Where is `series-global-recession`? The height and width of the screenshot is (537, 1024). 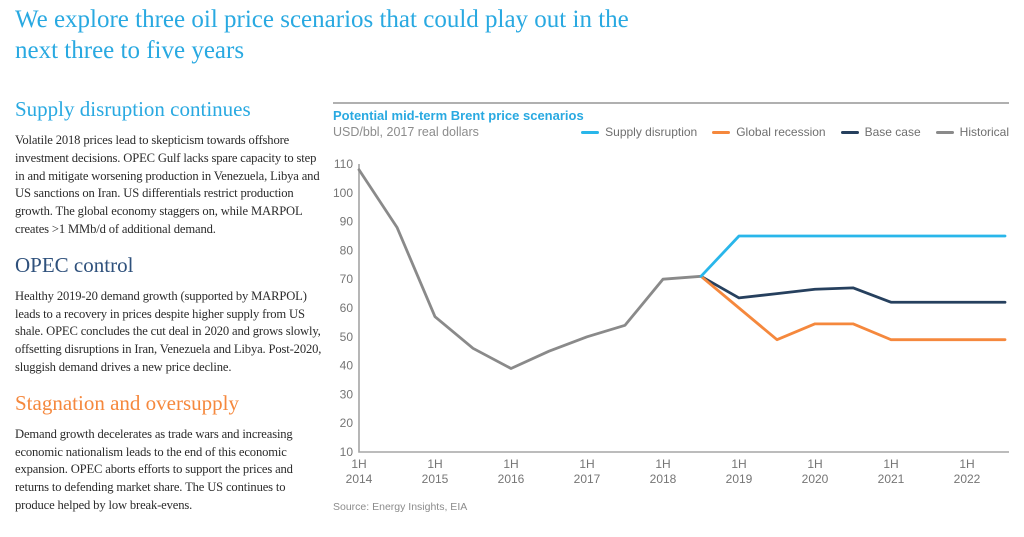
series-global-recession is located at coordinates (853, 308).